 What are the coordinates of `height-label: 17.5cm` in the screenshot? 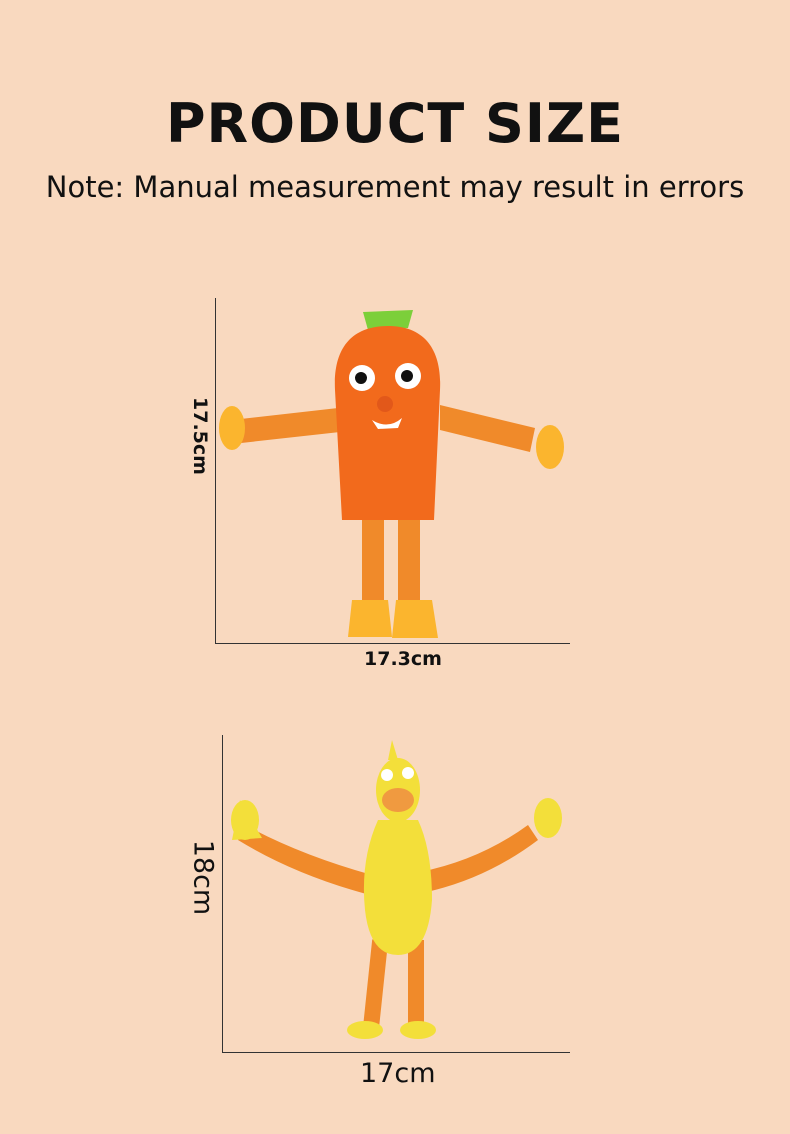 It's located at (200, 436).